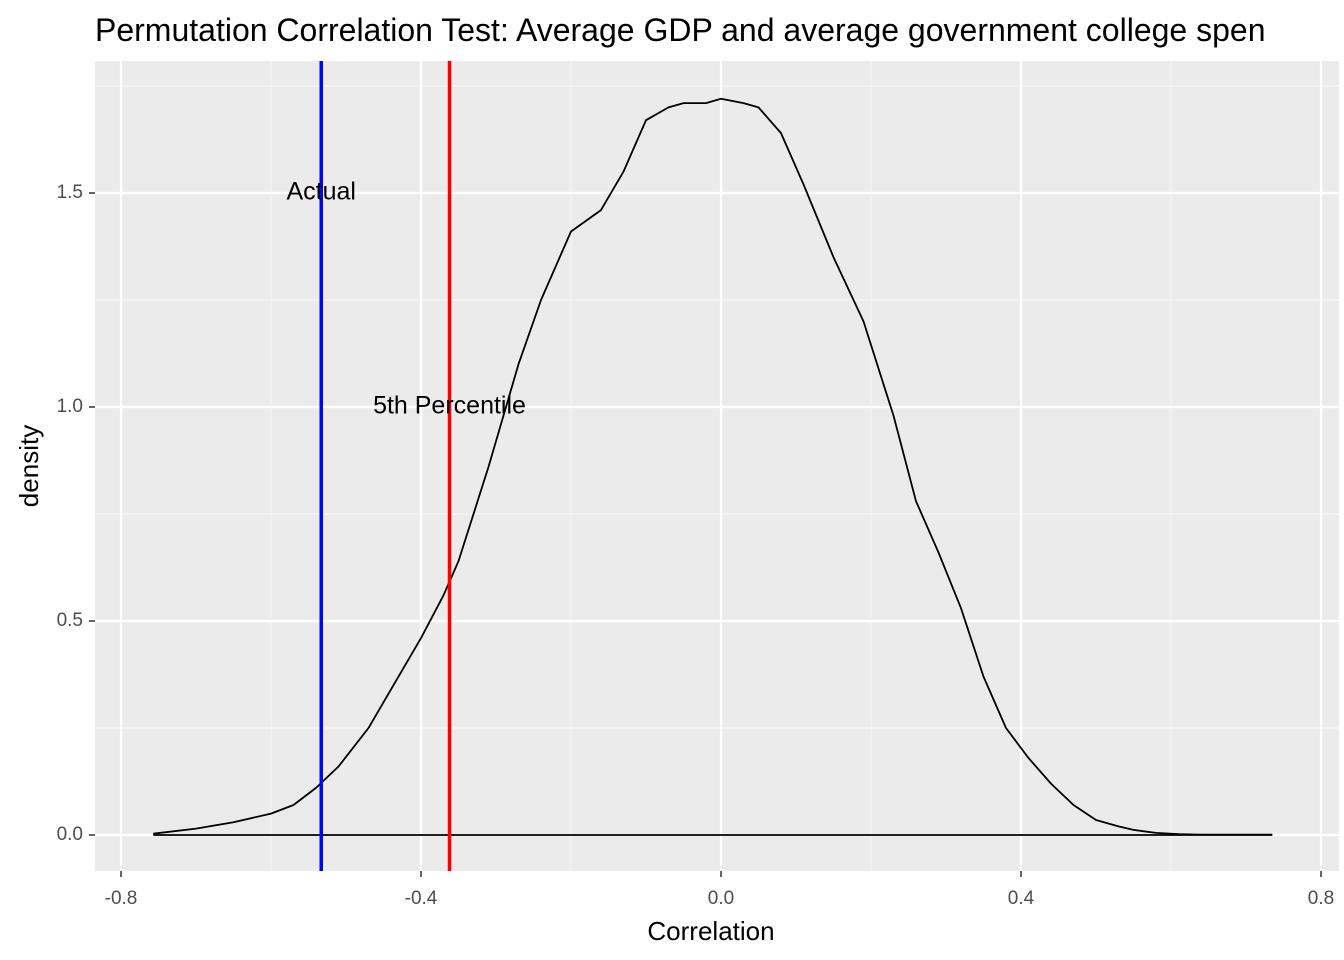 This screenshot has height=960, width=1344. Describe the element at coordinates (406, 299) in the screenshot. I see `annotations: Actual 5th Percentile` at that location.